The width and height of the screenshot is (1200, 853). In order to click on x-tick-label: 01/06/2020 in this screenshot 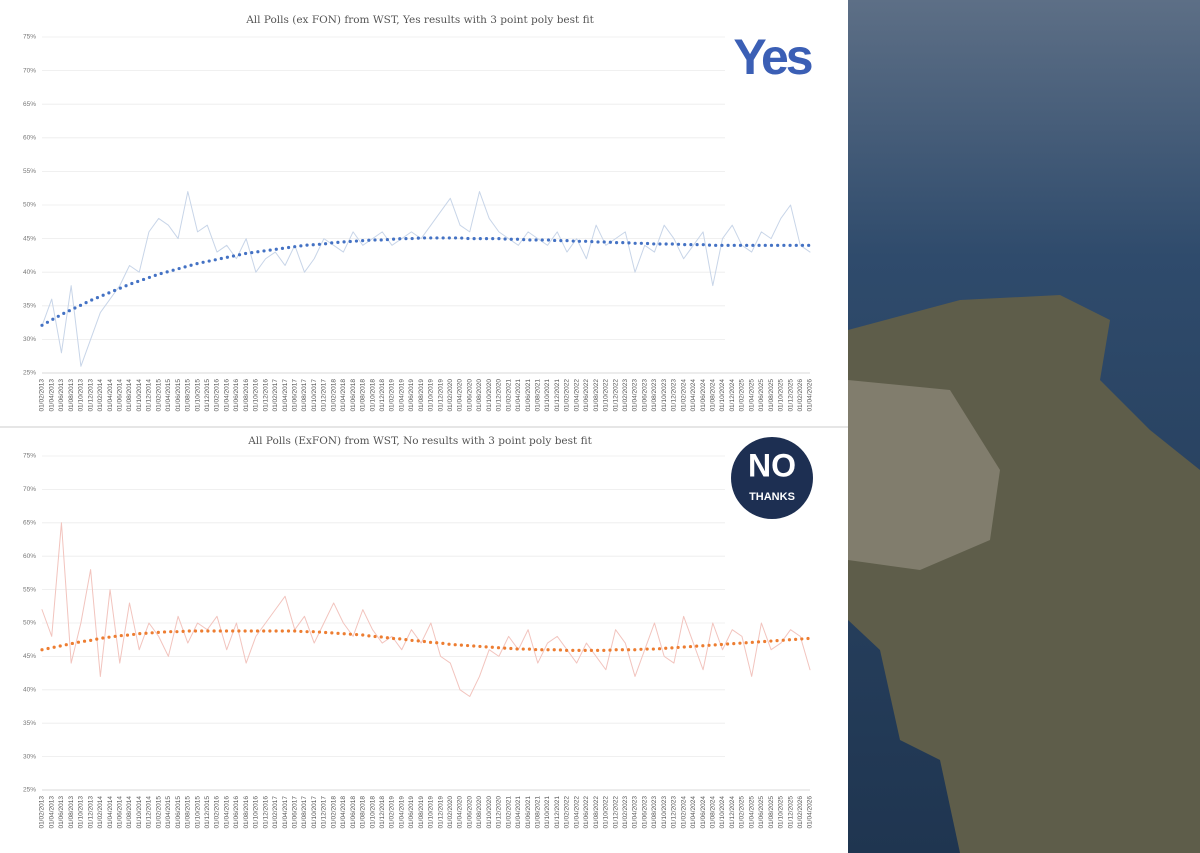, I will do `click(469, 395)`.